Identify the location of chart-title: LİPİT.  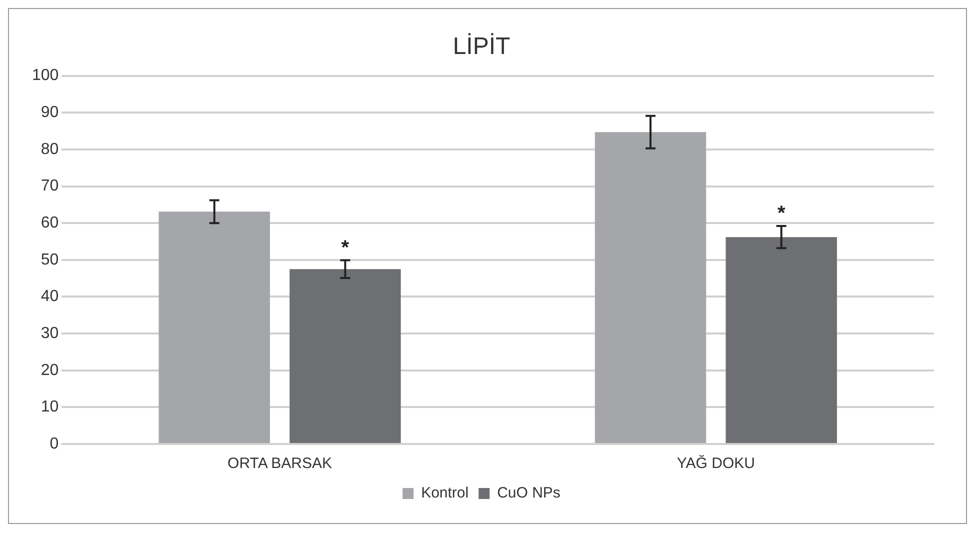
(481, 46).